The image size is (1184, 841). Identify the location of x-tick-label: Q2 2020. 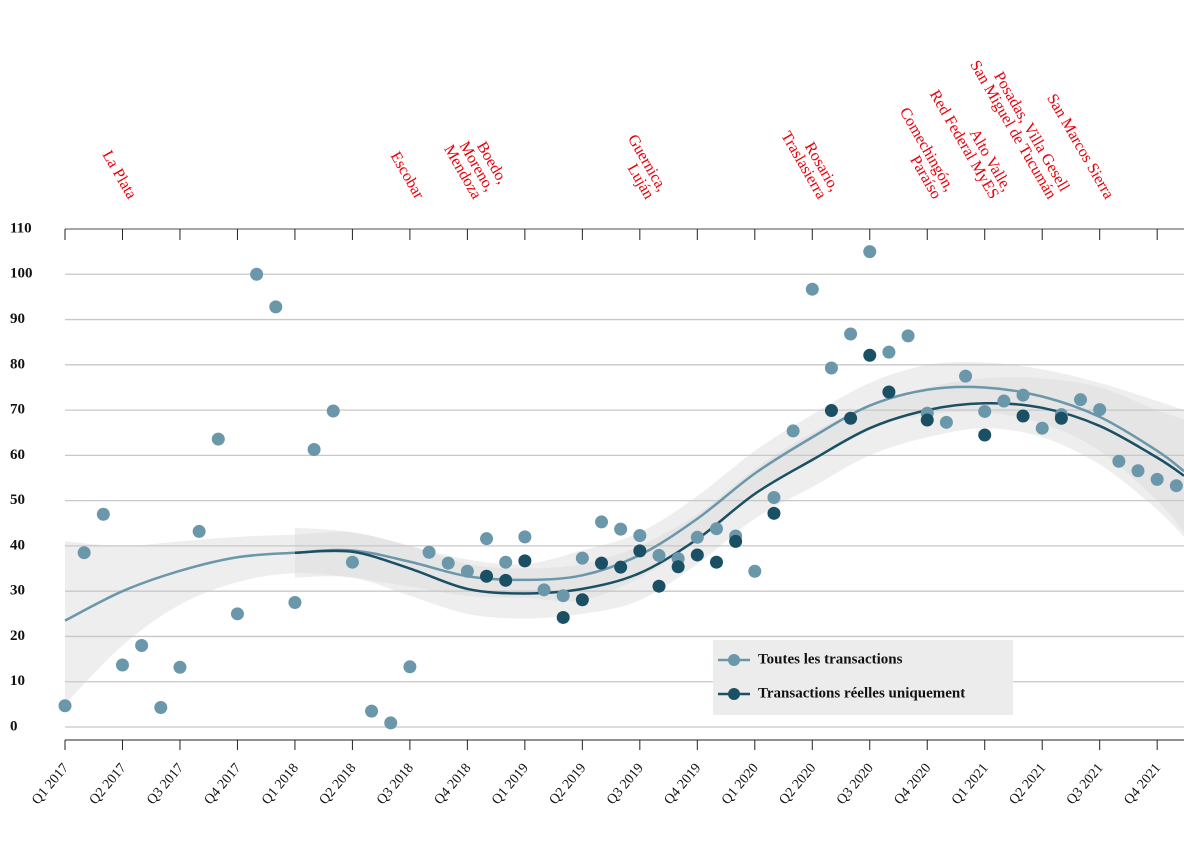
(798, 784).